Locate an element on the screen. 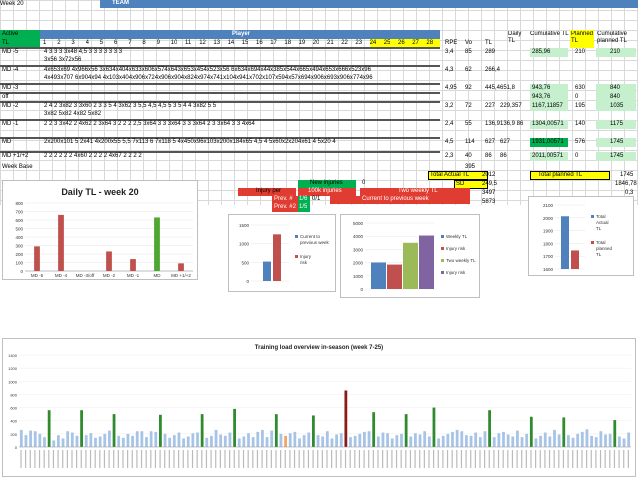  week-base-label: Week Base is located at coordinates (17, 167).